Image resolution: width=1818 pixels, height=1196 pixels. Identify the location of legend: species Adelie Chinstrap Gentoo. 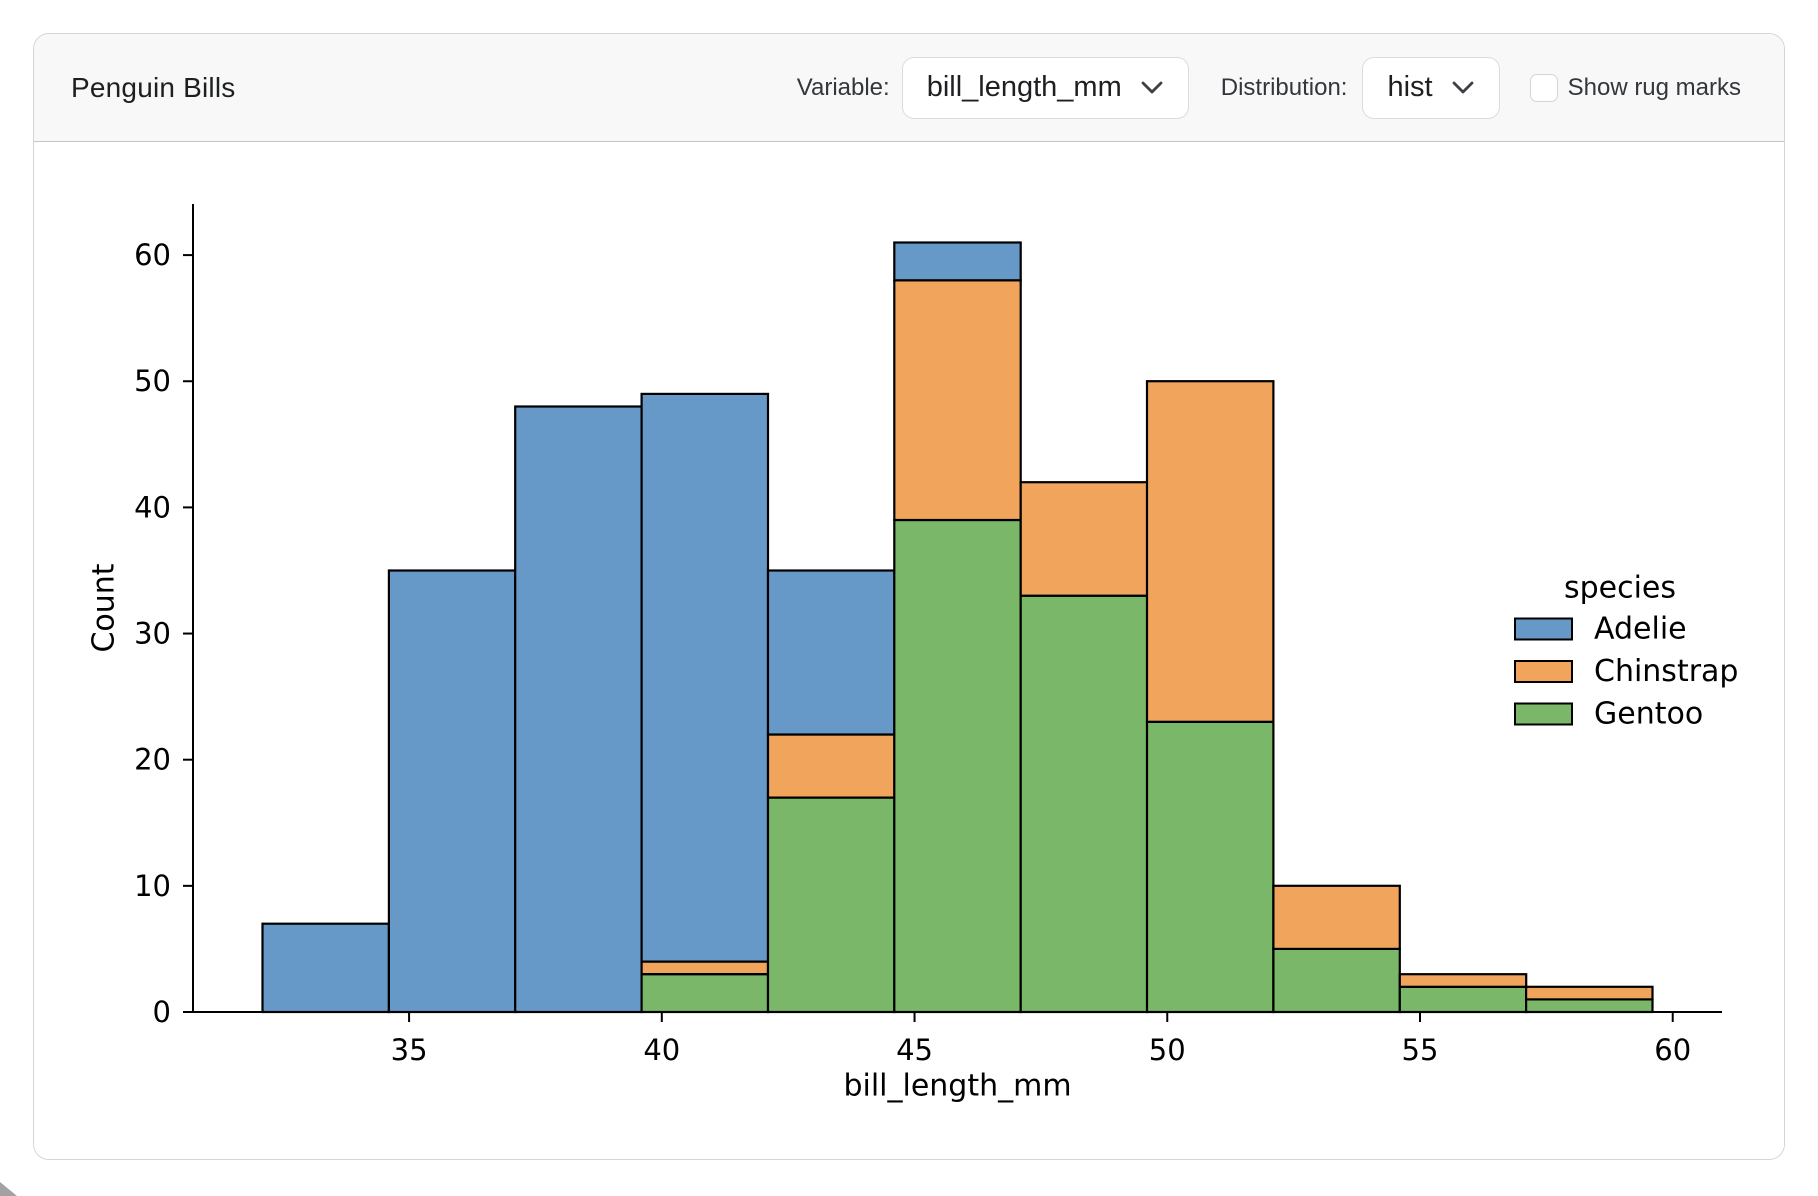
(1626, 651).